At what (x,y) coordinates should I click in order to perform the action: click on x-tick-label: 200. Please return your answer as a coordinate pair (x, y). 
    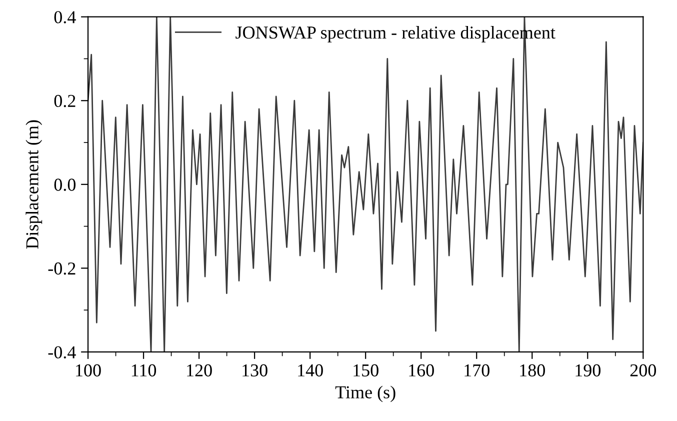
    Looking at the image, I should click on (643, 370).